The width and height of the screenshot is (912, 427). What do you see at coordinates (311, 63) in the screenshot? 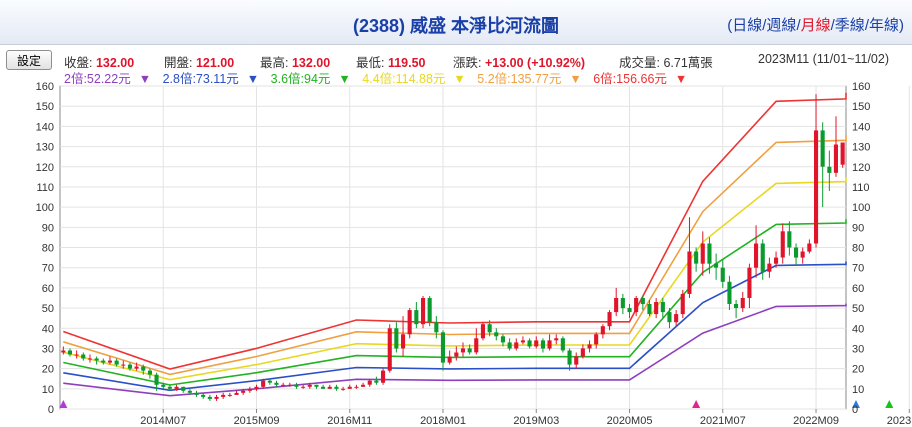
I see `high-value: 132.00` at bounding box center [311, 63].